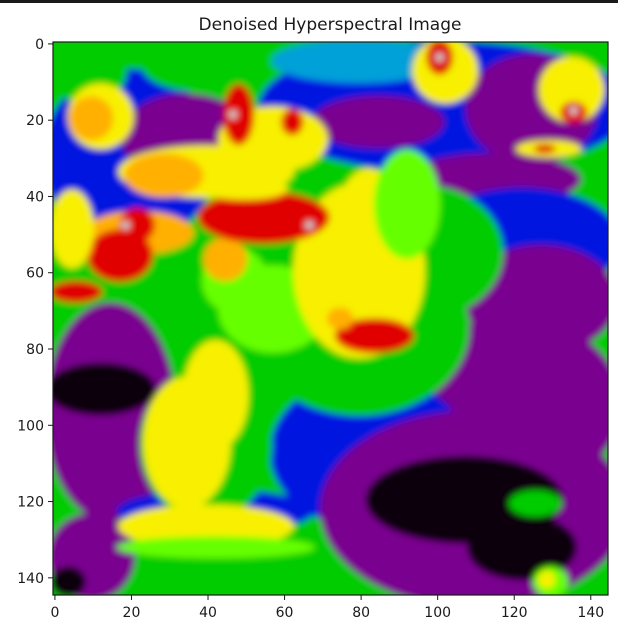 The height and width of the screenshot is (632, 618). What do you see at coordinates (54, 613) in the screenshot?
I see `x-tick-label: 0` at bounding box center [54, 613].